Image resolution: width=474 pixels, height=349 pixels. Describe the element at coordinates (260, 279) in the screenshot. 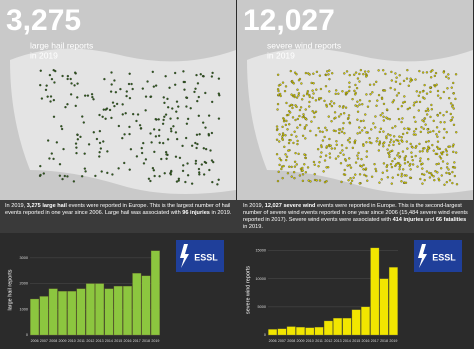

I see `y-tick-label: 10000` at that location.